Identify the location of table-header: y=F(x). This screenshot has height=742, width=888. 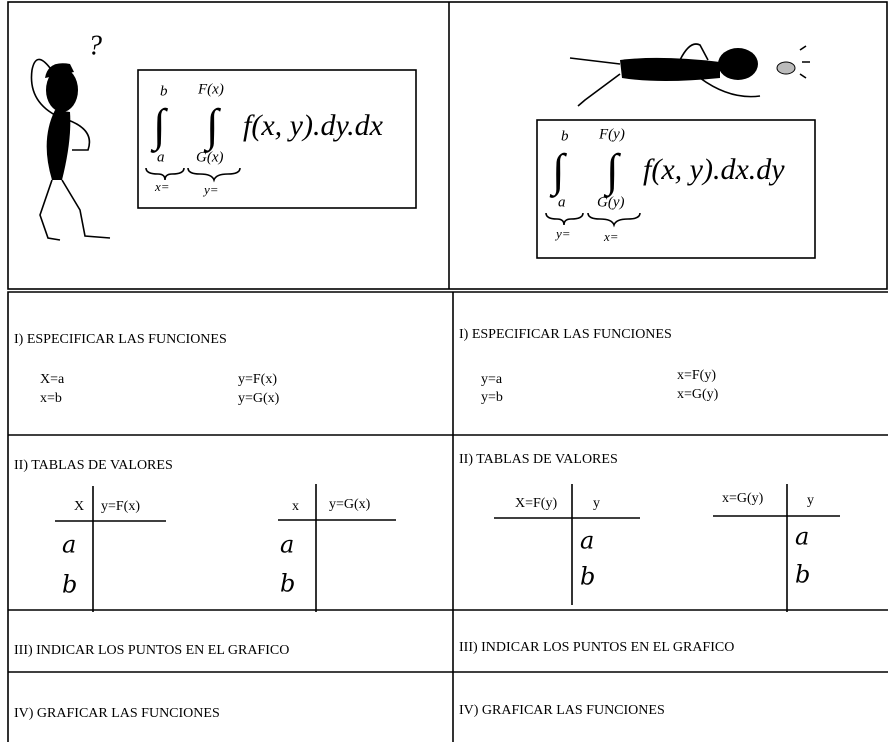
(120, 506).